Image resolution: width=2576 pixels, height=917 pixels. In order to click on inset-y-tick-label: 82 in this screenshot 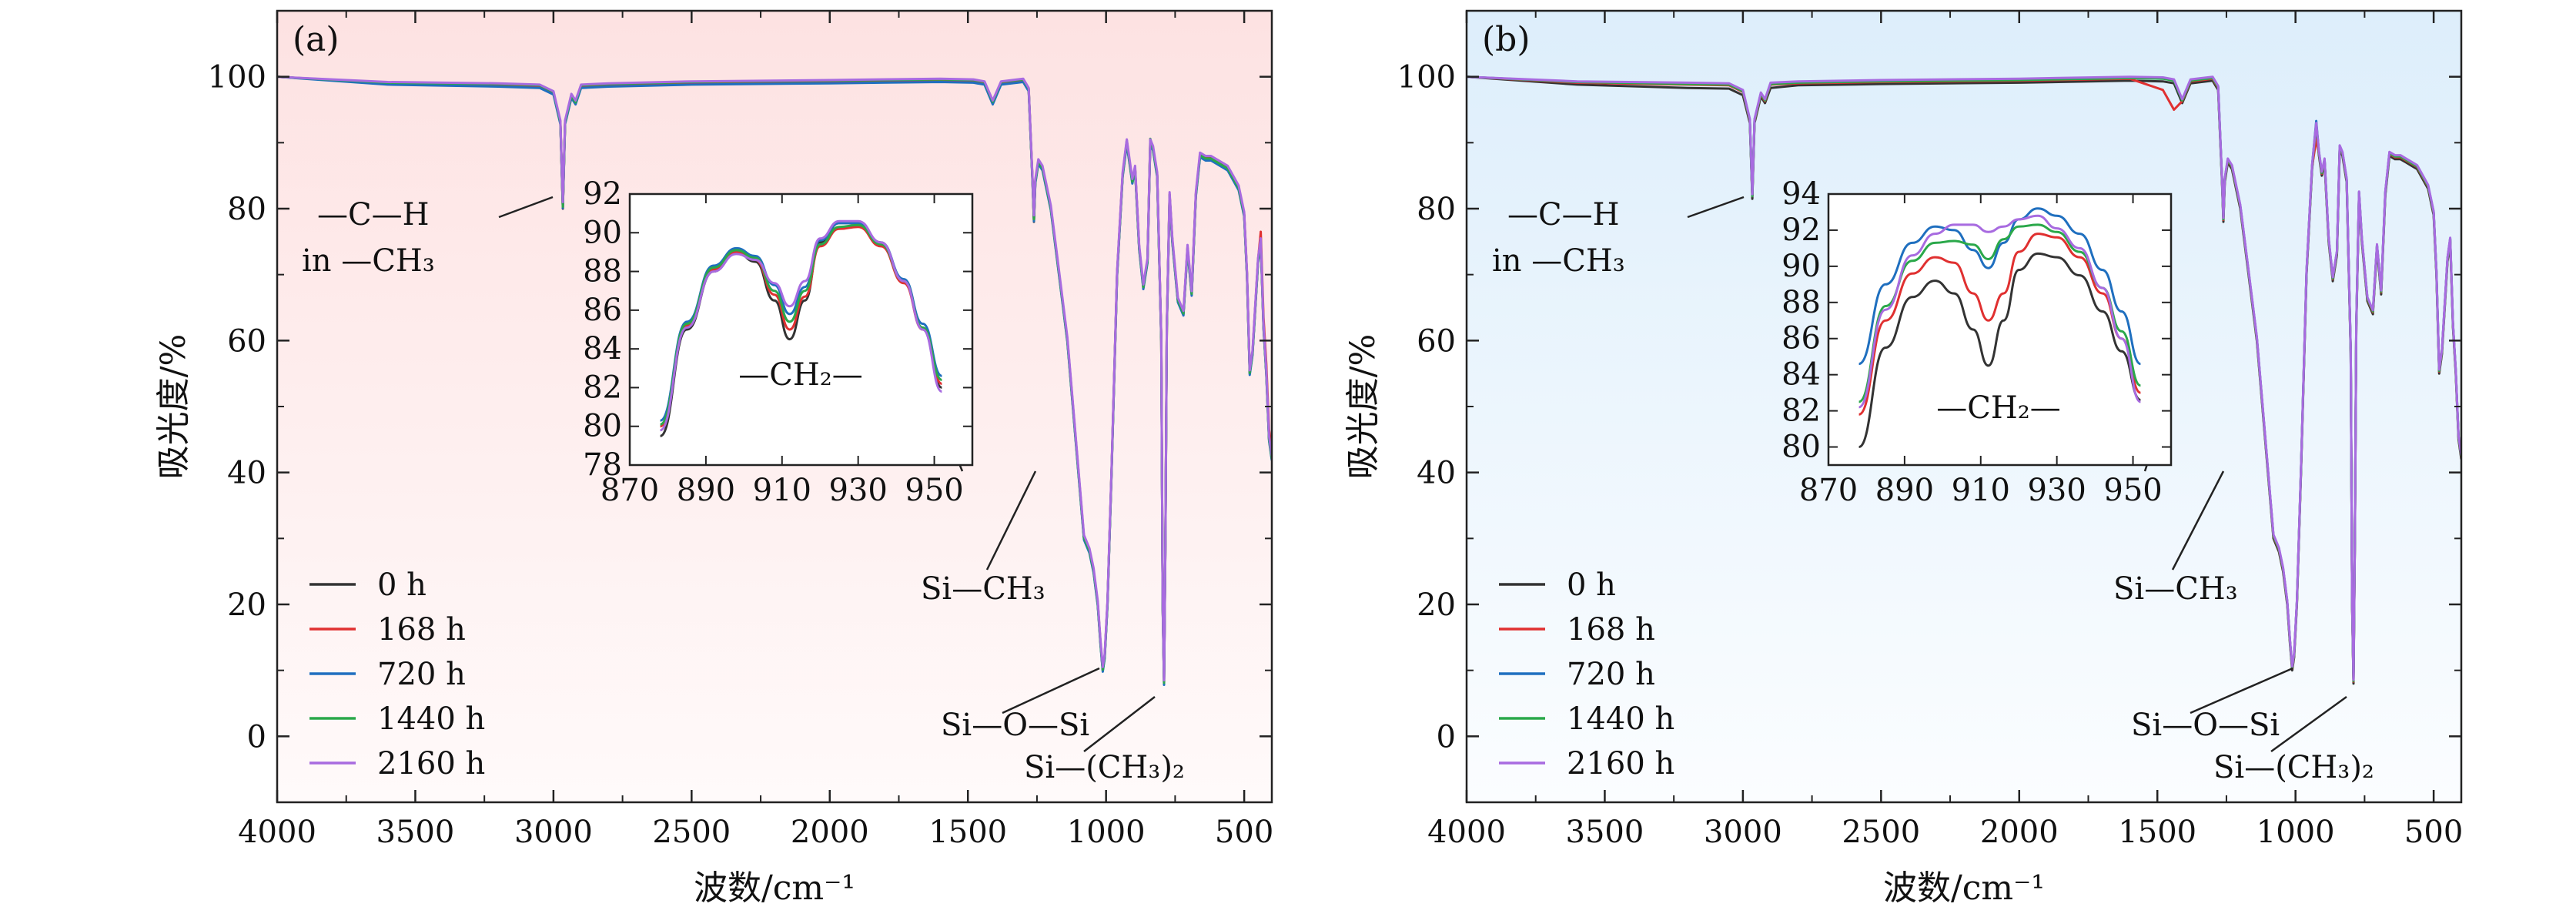, I will do `click(603, 387)`.